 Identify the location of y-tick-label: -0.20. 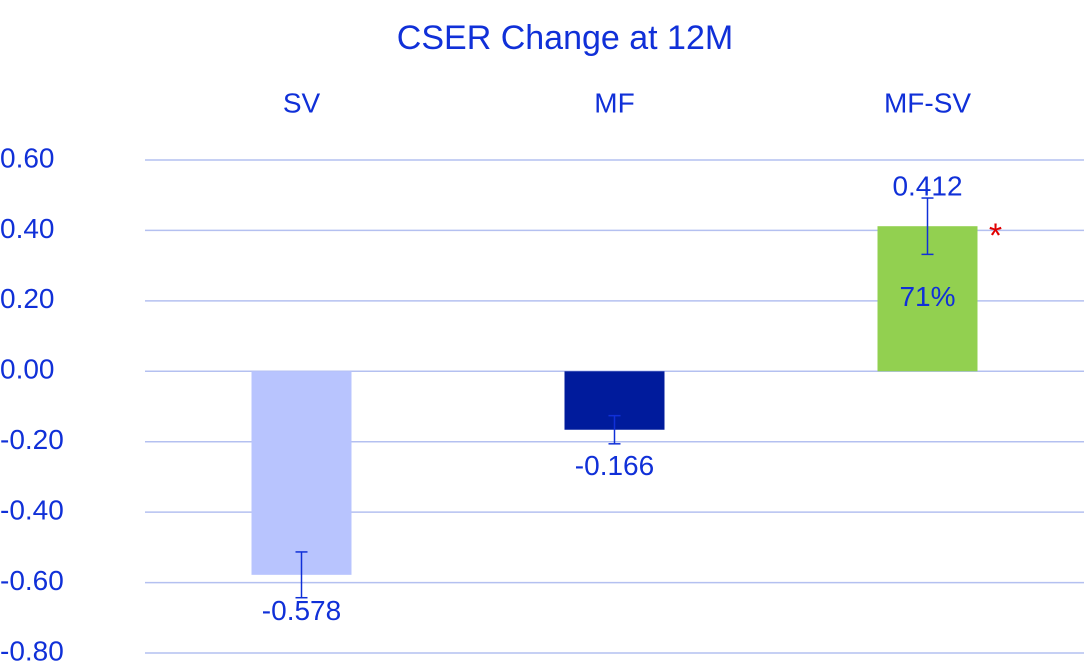
(32, 439).